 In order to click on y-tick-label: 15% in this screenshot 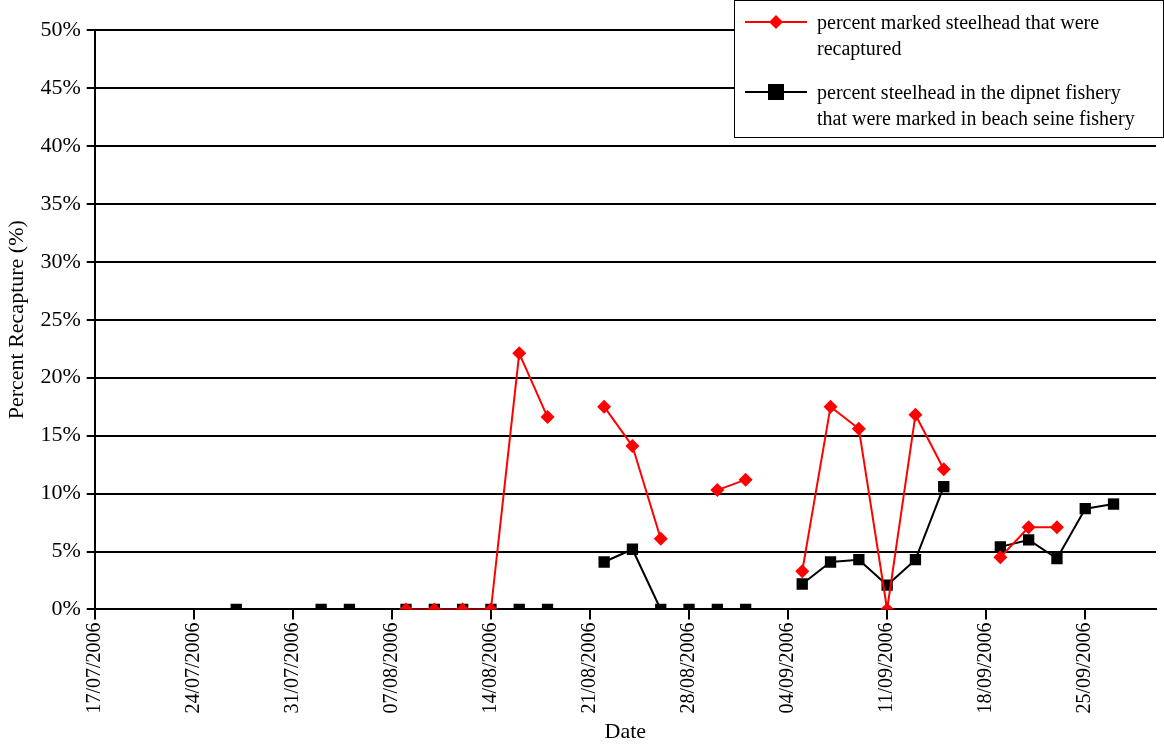, I will do `click(60, 434)`.